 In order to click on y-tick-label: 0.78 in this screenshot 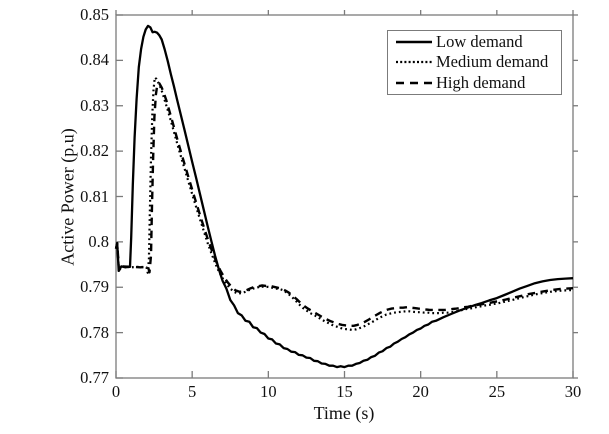, I will do `click(94, 332)`.